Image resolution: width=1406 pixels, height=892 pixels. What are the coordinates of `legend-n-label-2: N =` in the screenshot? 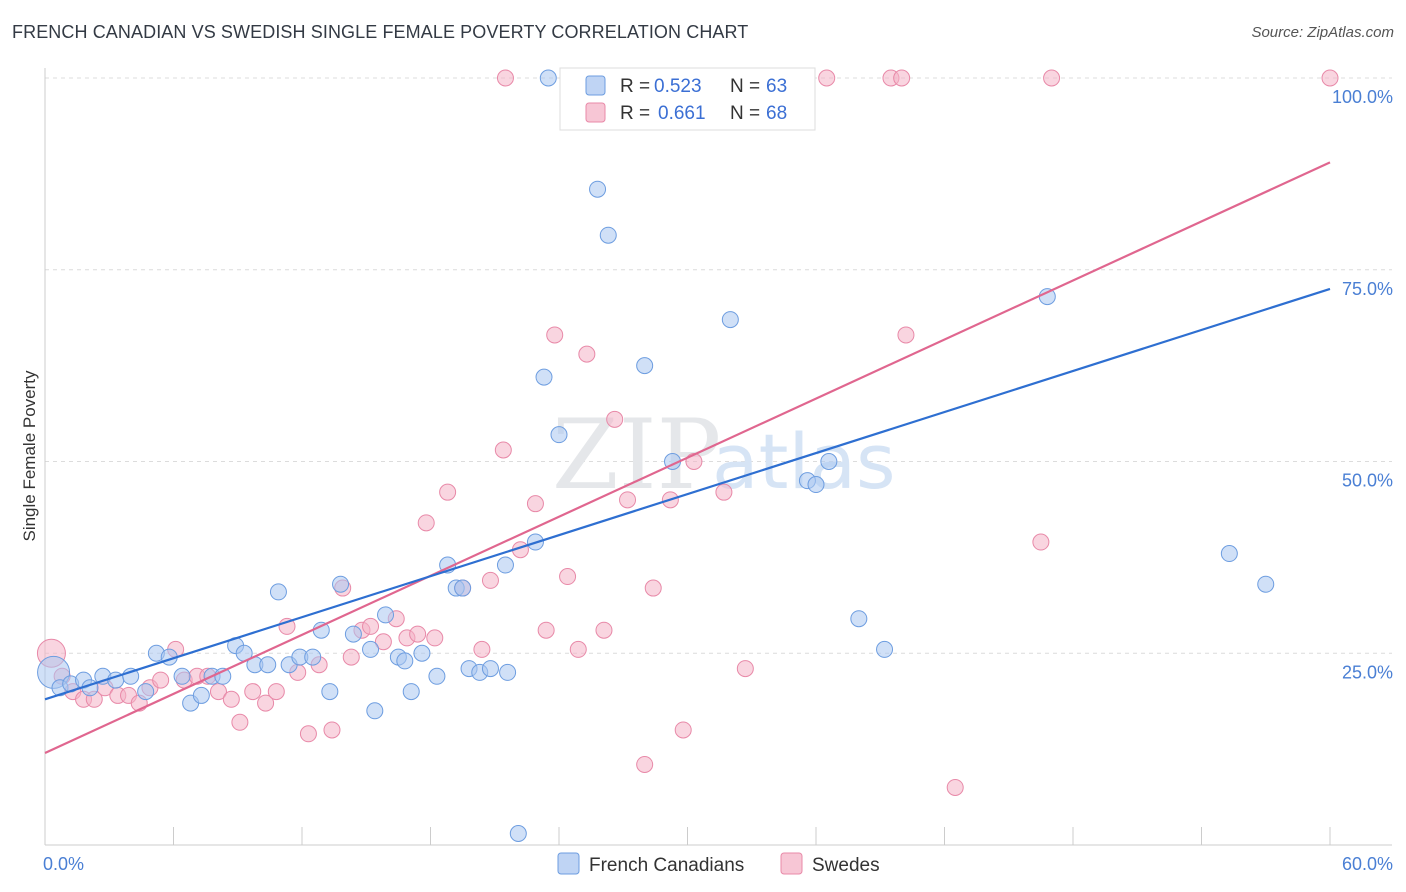 It's located at (745, 113).